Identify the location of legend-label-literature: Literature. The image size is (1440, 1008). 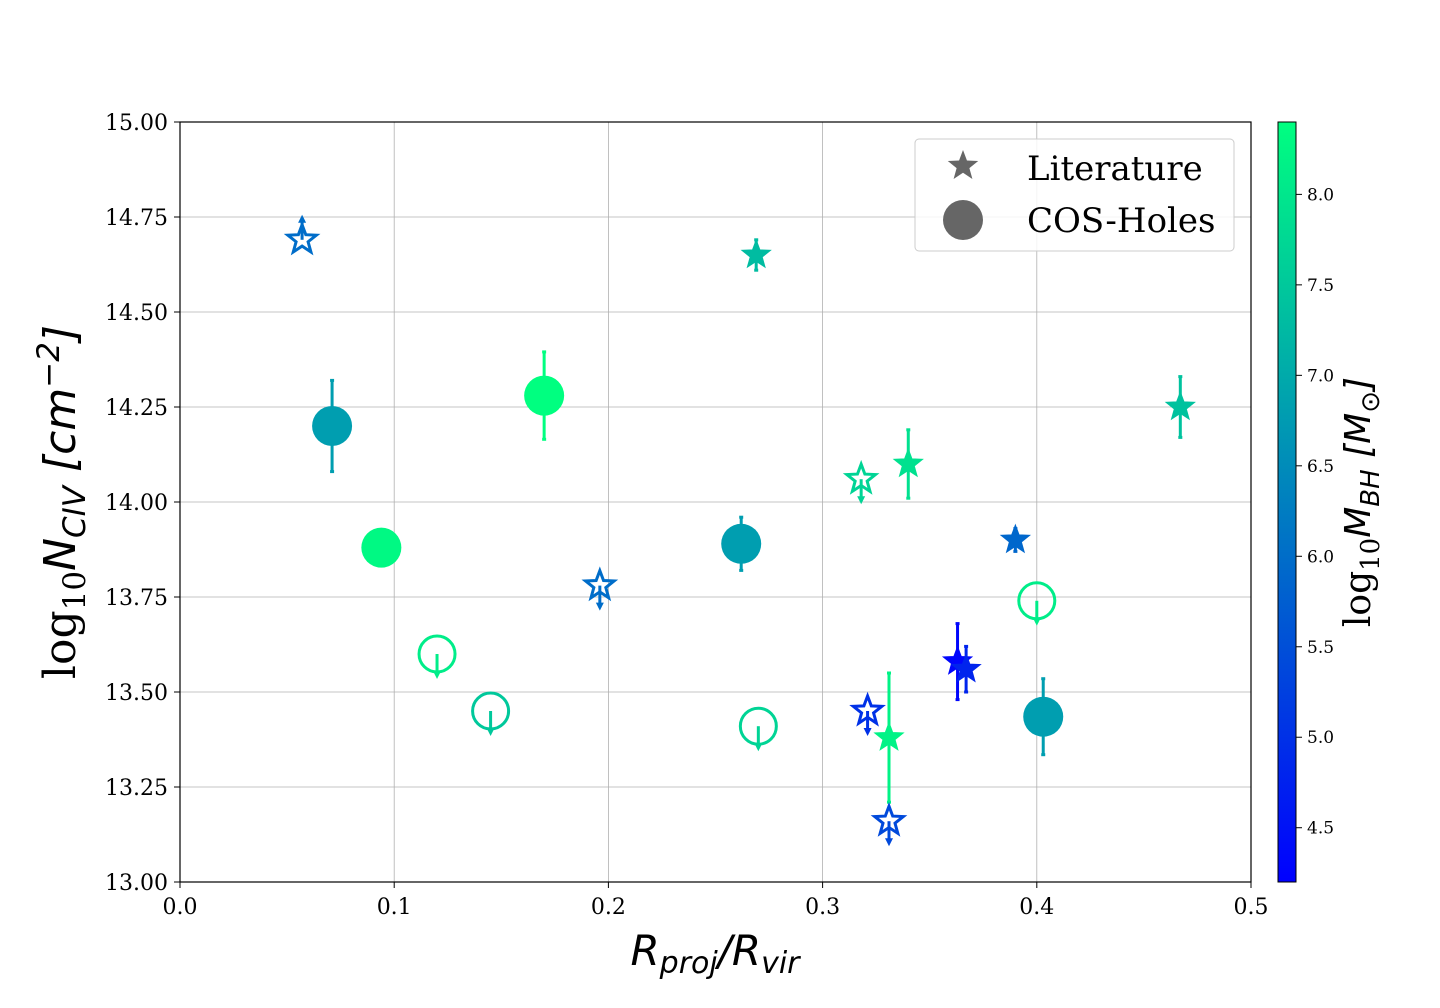
(1115, 169).